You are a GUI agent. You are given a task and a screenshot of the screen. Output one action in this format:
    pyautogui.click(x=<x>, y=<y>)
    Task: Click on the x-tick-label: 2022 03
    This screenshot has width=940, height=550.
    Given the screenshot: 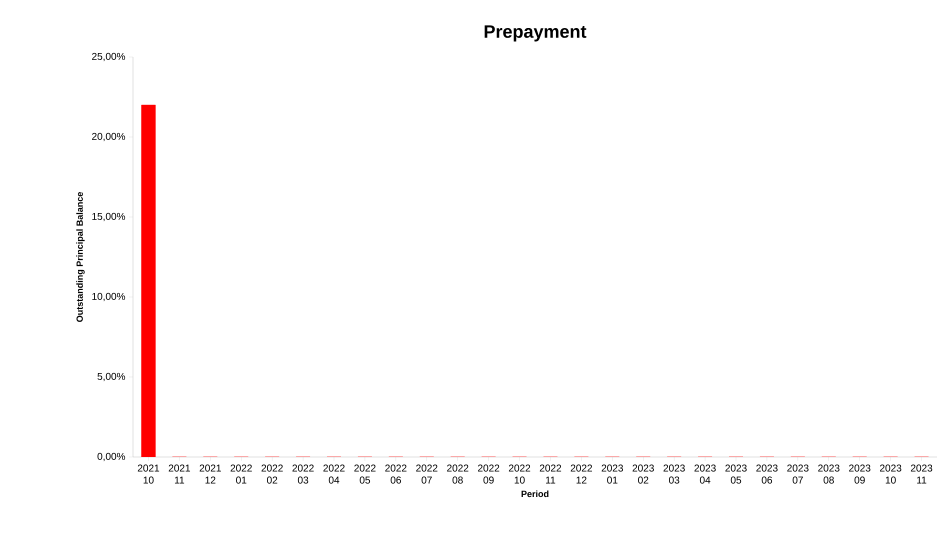 What is the action you would take?
    pyautogui.click(x=303, y=474)
    